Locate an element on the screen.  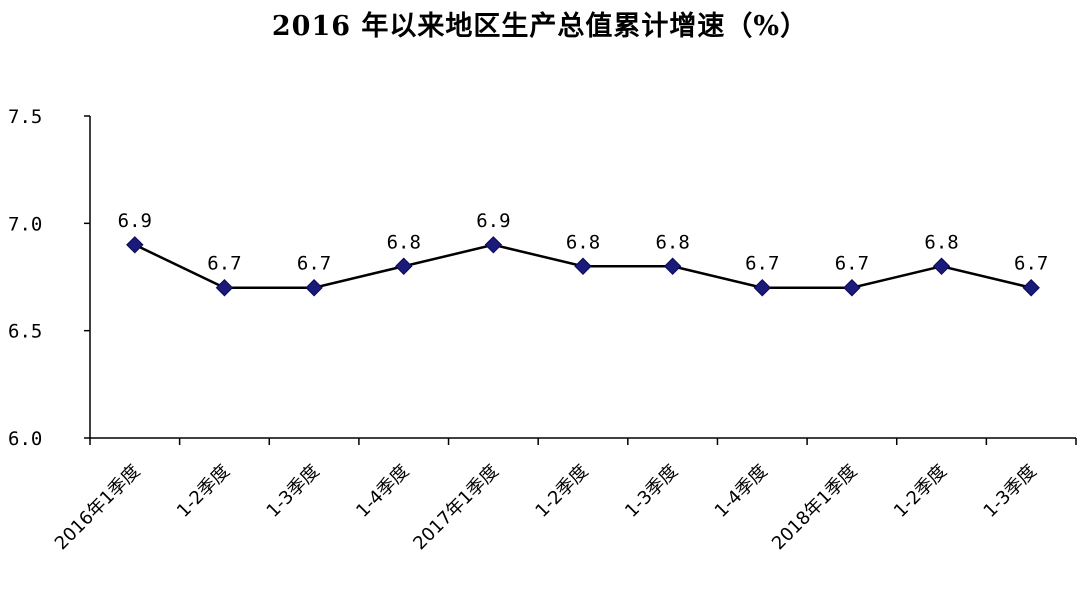
y-tick-label: 6.5 is located at coordinates (25, 332).